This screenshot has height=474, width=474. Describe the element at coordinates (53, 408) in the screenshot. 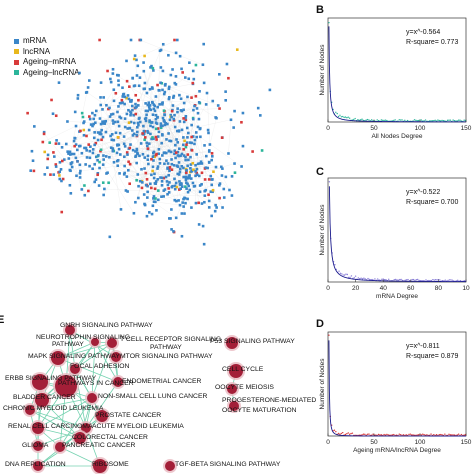

I see `pathway-label: CHRONIC MYELOID LEUKEMIA` at that location.